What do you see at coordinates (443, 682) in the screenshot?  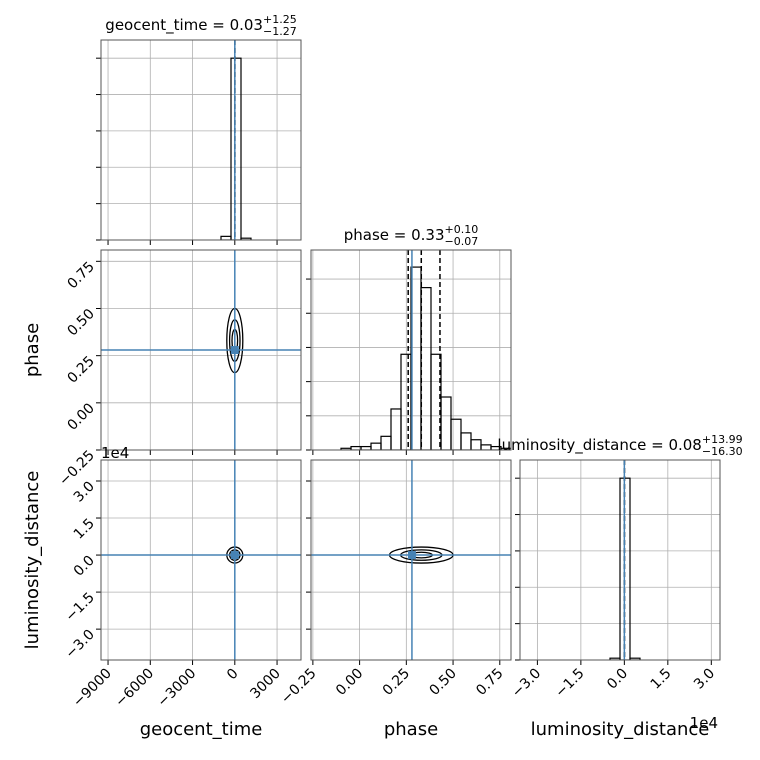 I see `x-tick-label: 0.50` at bounding box center [443, 682].